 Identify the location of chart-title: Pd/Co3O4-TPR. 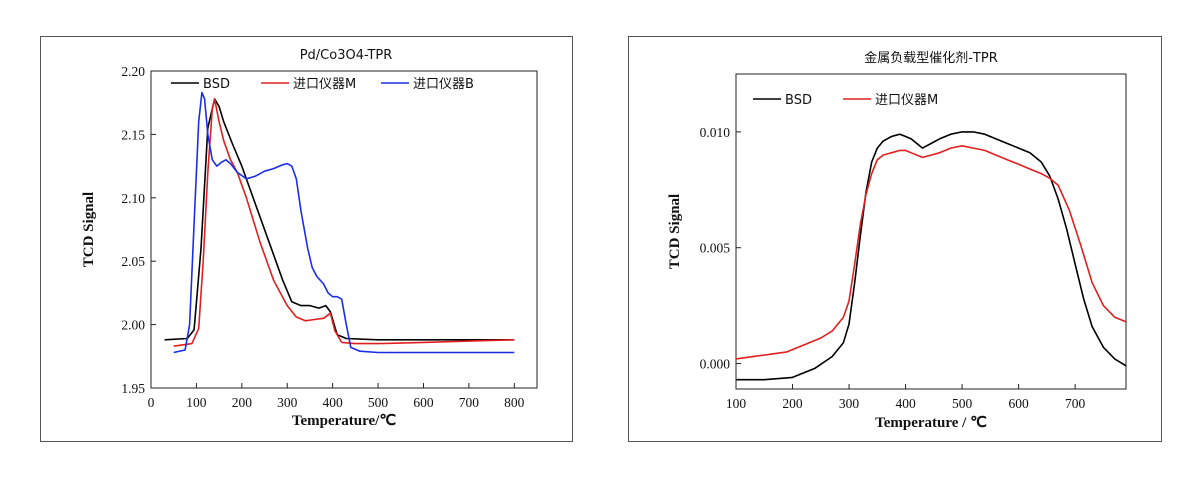
(346, 55).